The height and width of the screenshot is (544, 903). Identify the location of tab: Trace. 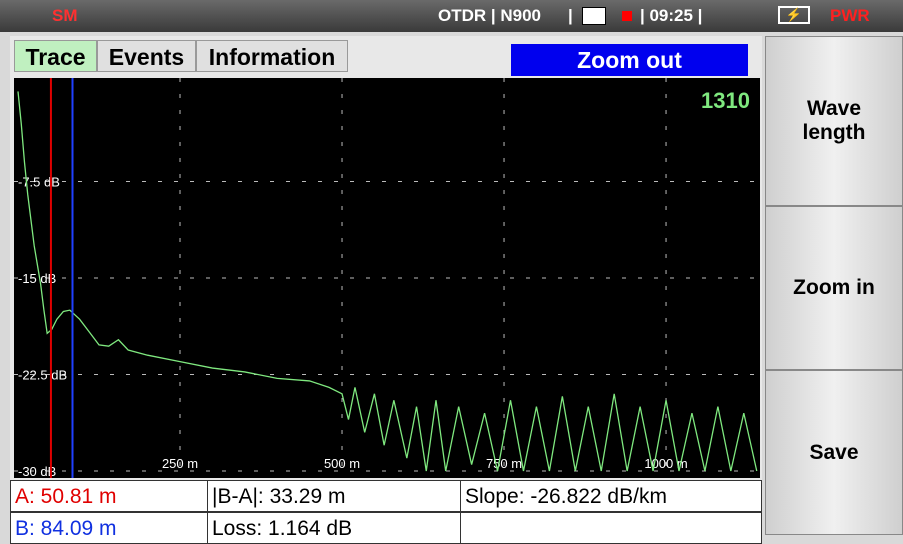
(55, 56).